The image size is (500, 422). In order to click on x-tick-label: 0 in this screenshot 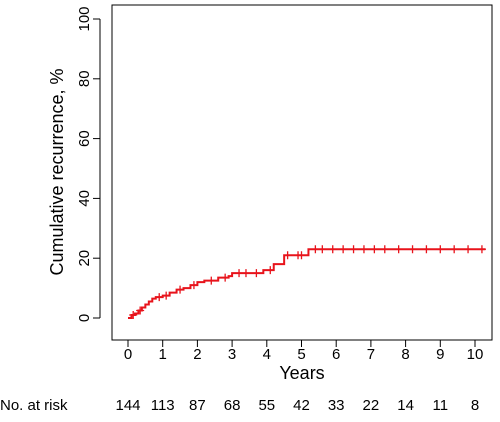, I will do `click(128, 354)`.